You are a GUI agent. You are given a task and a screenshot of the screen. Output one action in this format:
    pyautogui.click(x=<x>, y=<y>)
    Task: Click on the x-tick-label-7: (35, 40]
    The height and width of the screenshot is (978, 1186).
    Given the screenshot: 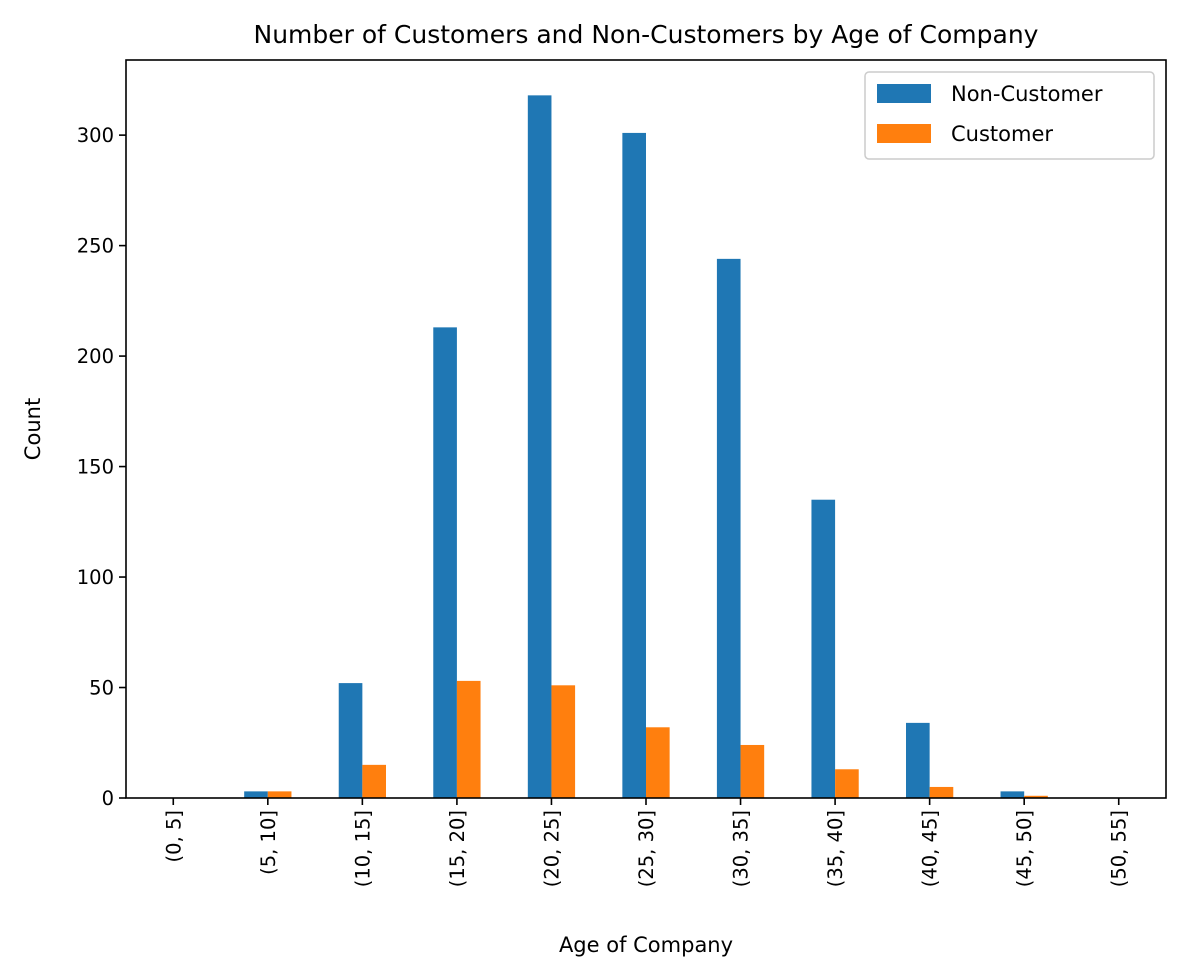 What is the action you would take?
    pyautogui.click(x=835, y=848)
    